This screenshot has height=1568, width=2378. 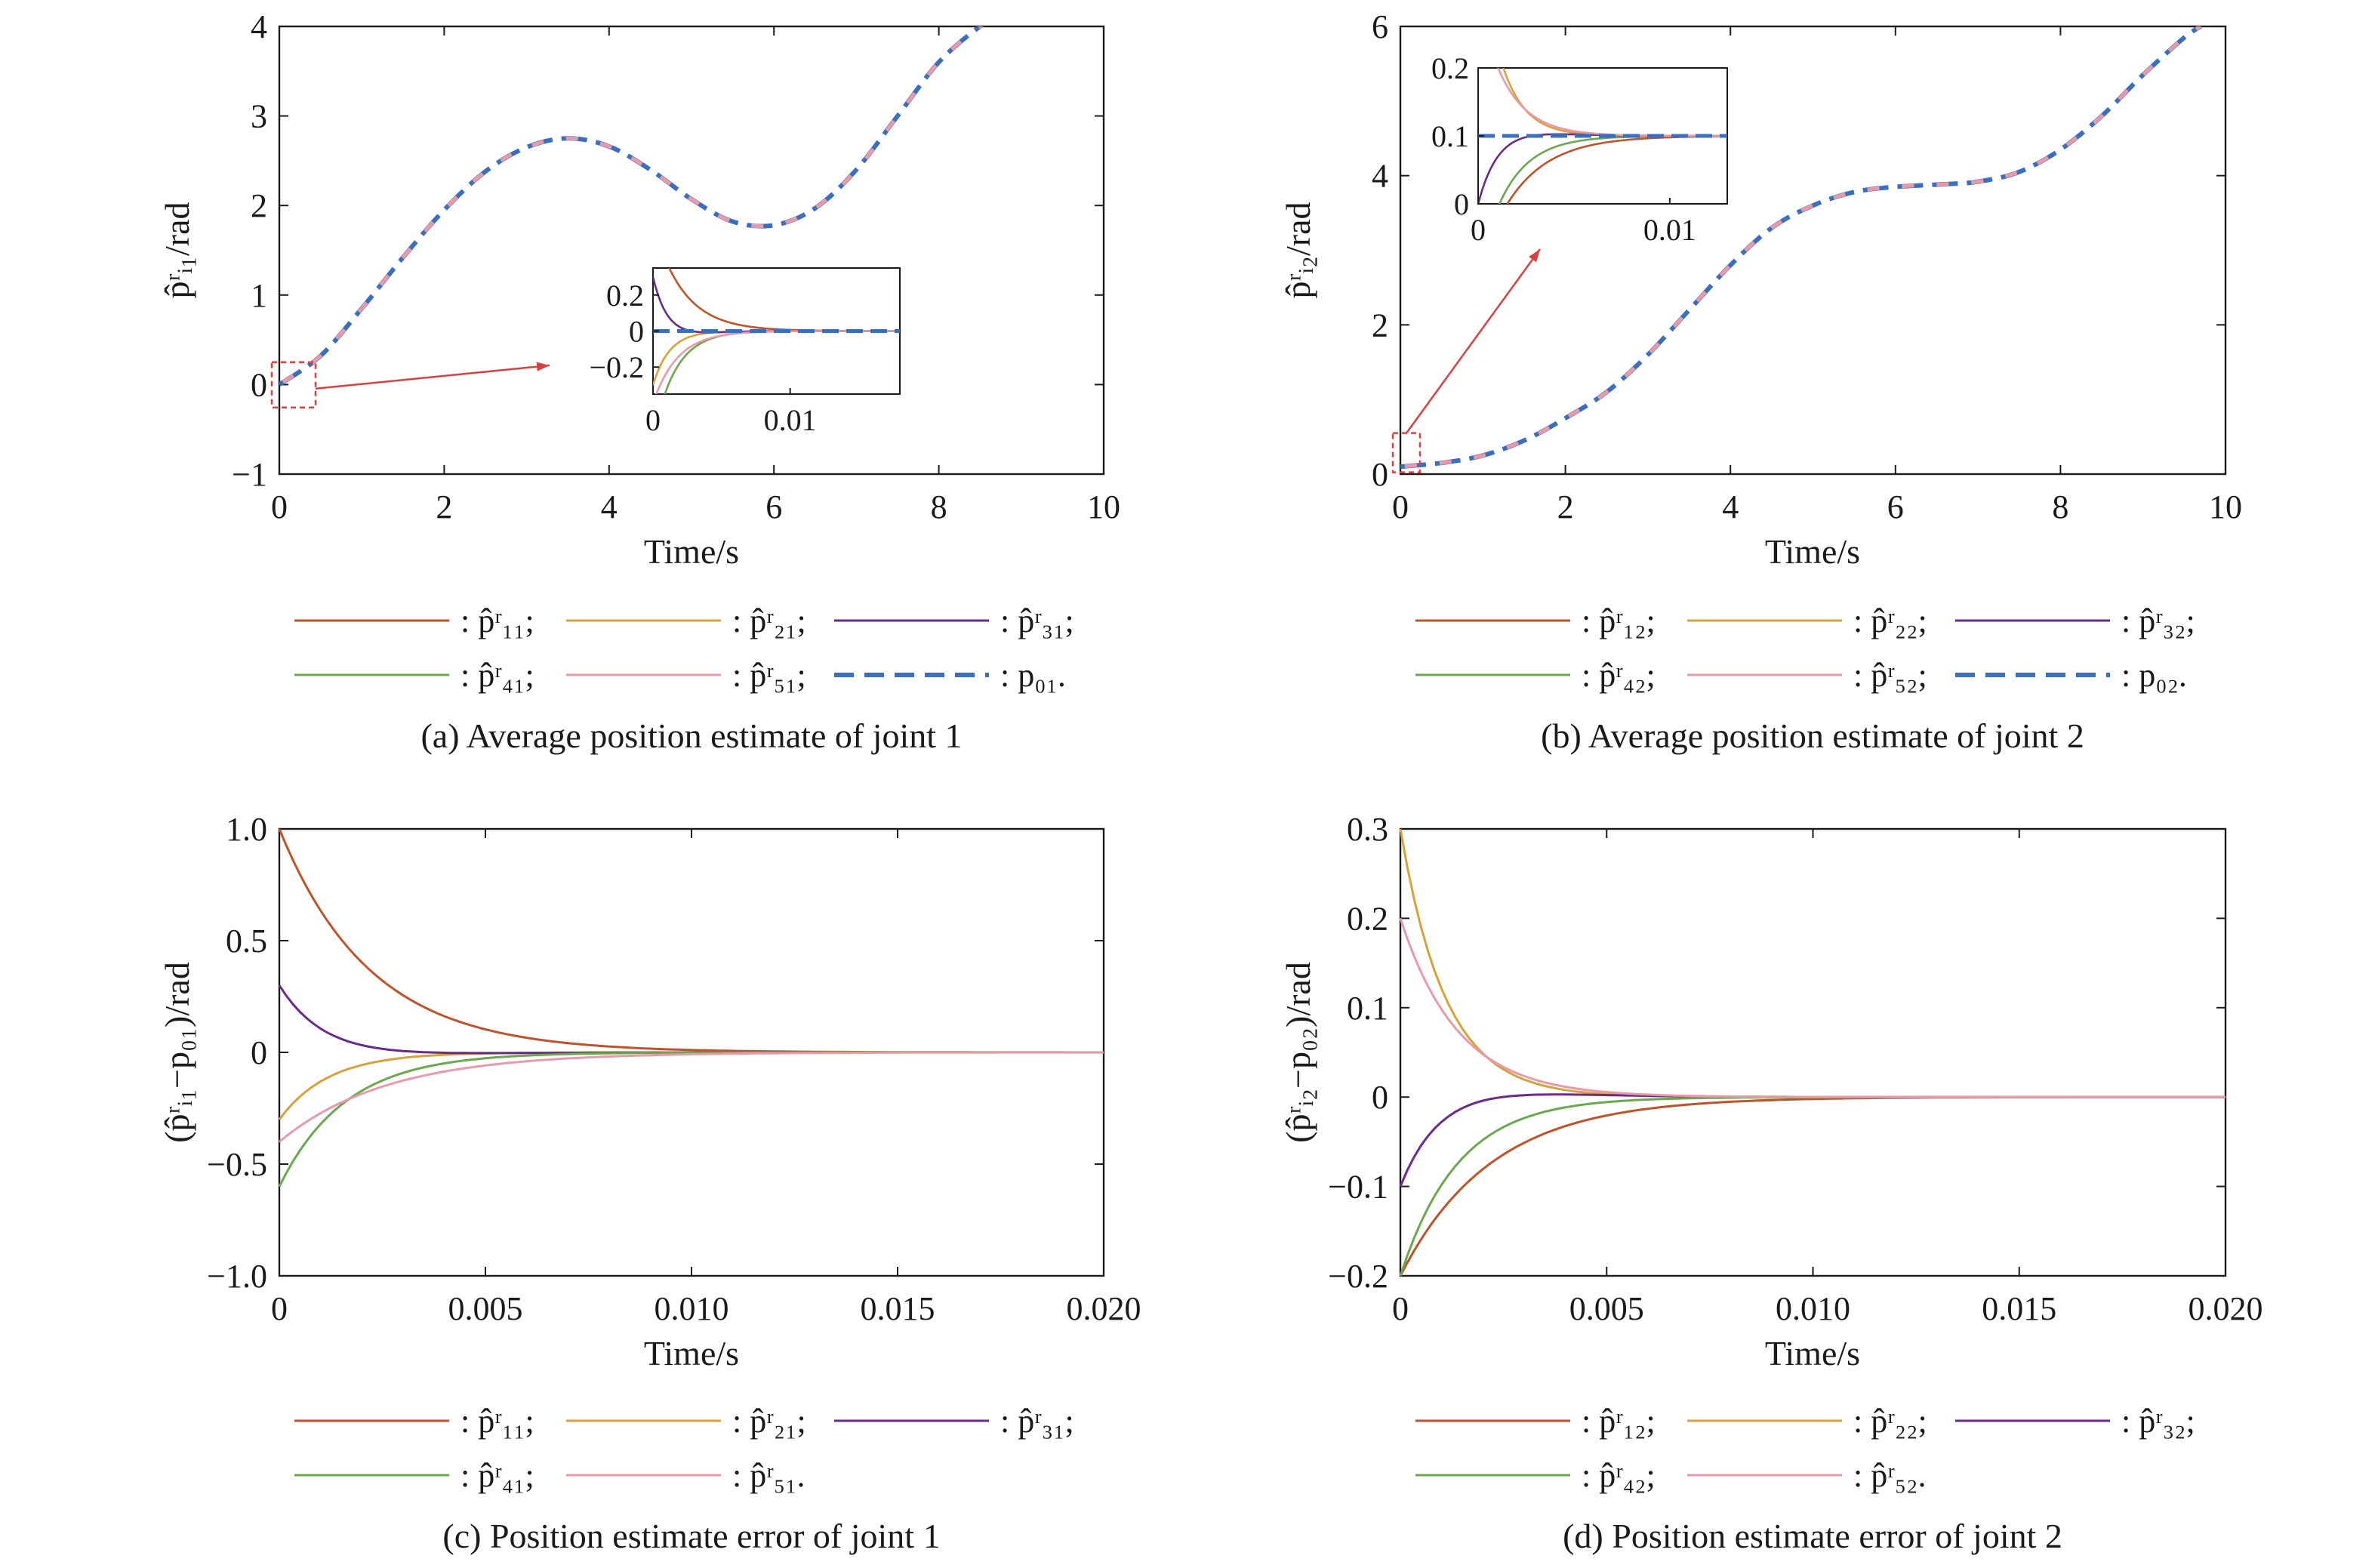 What do you see at coordinates (1812, 1140) in the screenshot?
I see `series-agent-3-error` at bounding box center [1812, 1140].